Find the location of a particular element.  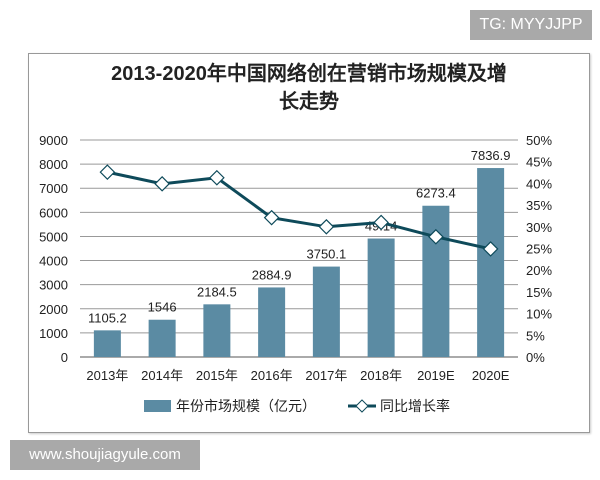

right-tick-label: 50% is located at coordinates (539, 140).